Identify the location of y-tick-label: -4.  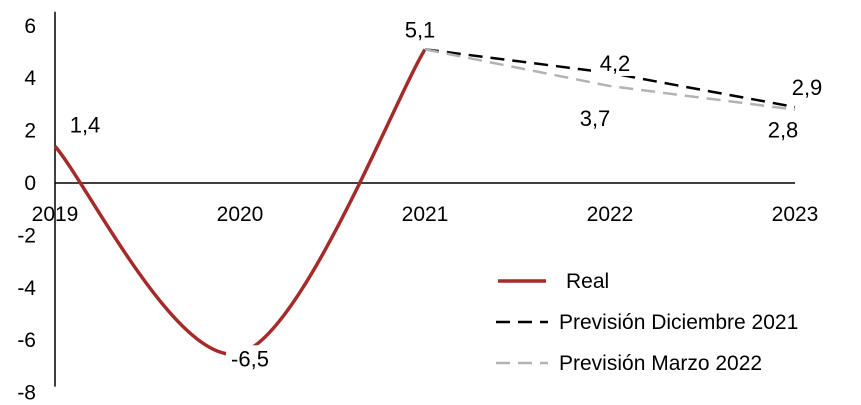
(26, 288).